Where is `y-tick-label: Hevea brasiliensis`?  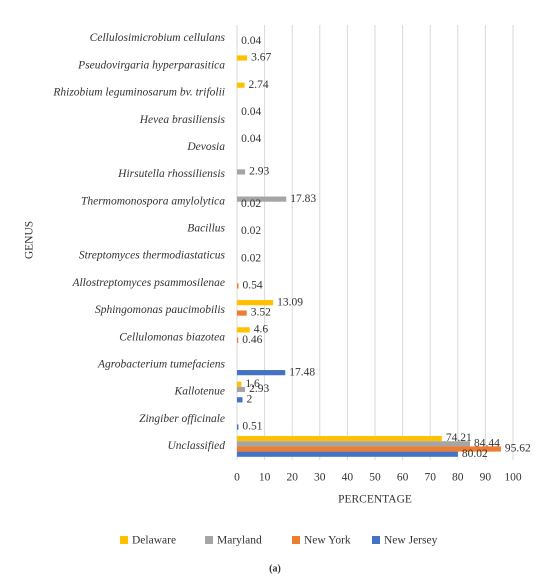 y-tick-label: Hevea brasiliensis is located at coordinates (182, 120).